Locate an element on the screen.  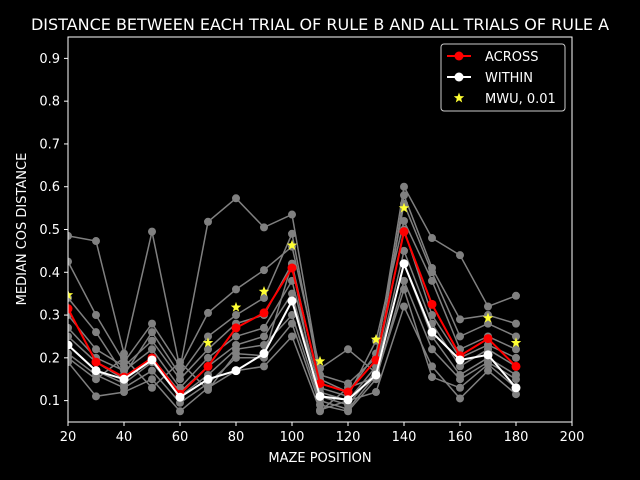
x-tick-label: 160 is located at coordinates (460, 437).